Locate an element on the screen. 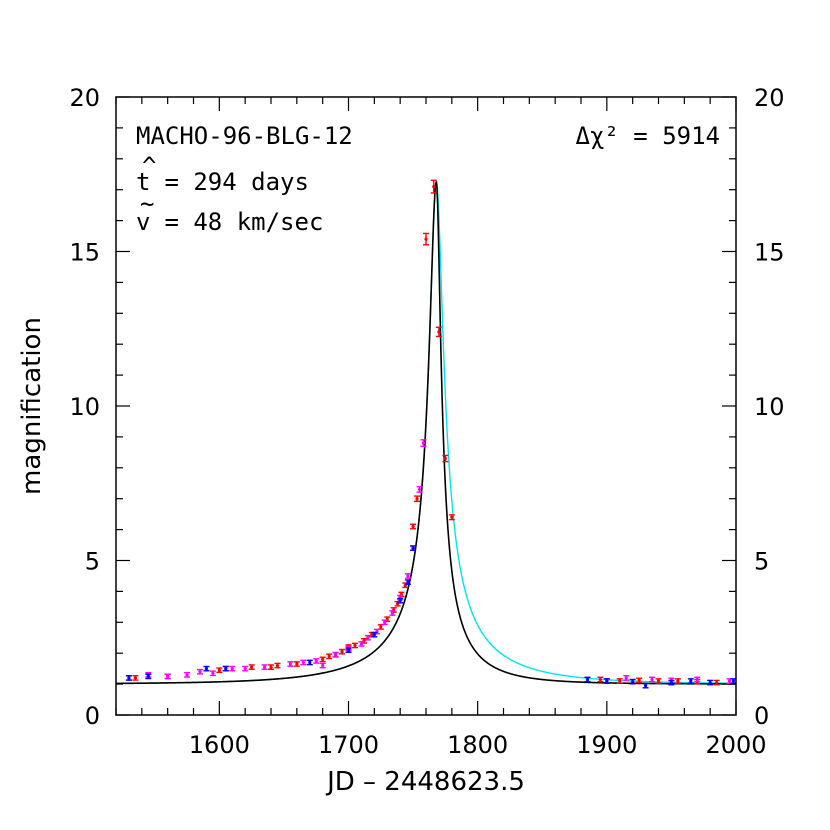  v-tilde-value: = 48 km/sec is located at coordinates (236, 222).